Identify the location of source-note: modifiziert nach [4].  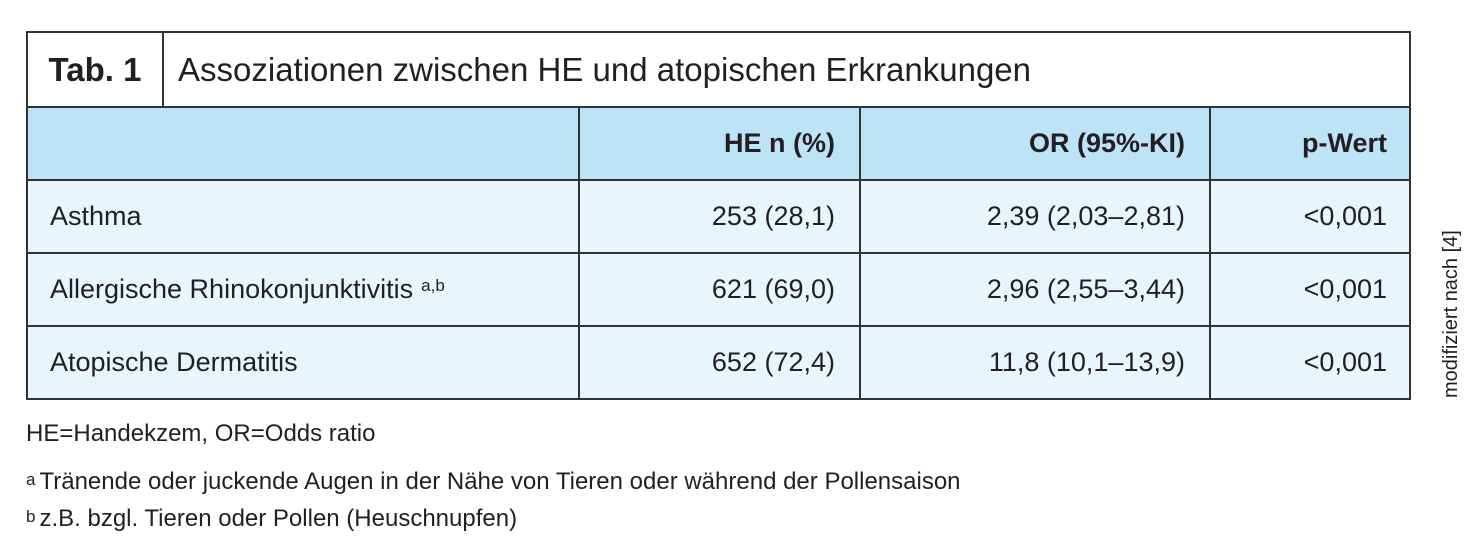
(1451, 314).